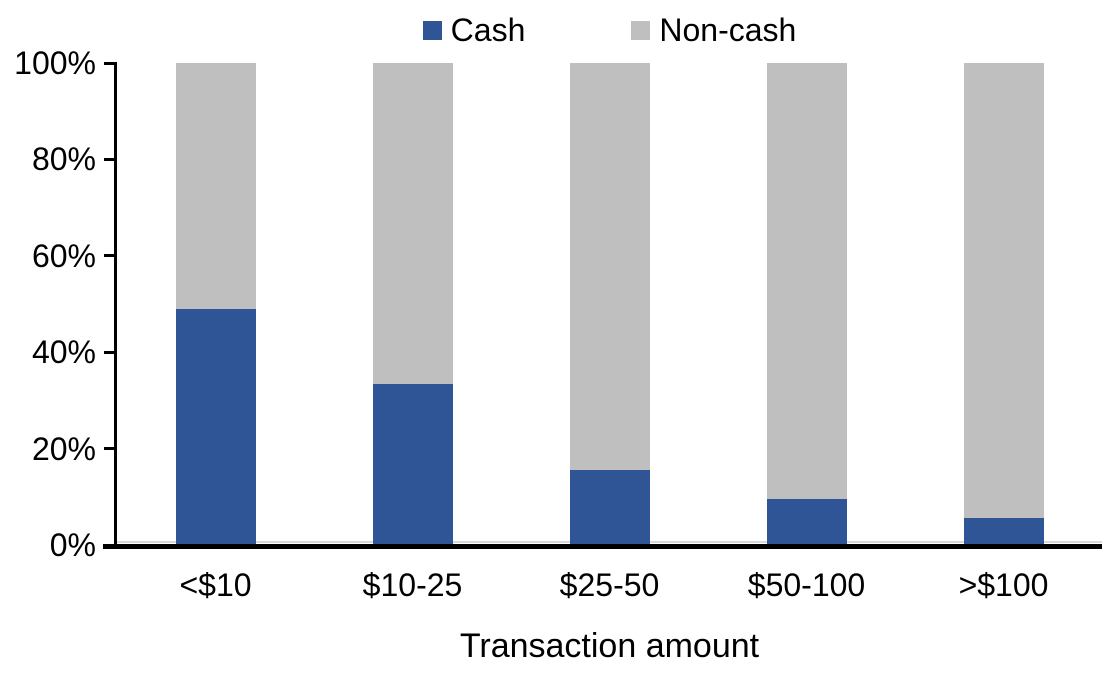  Describe the element at coordinates (1003, 585) in the screenshot. I see `x-tick-label: >$100` at that location.